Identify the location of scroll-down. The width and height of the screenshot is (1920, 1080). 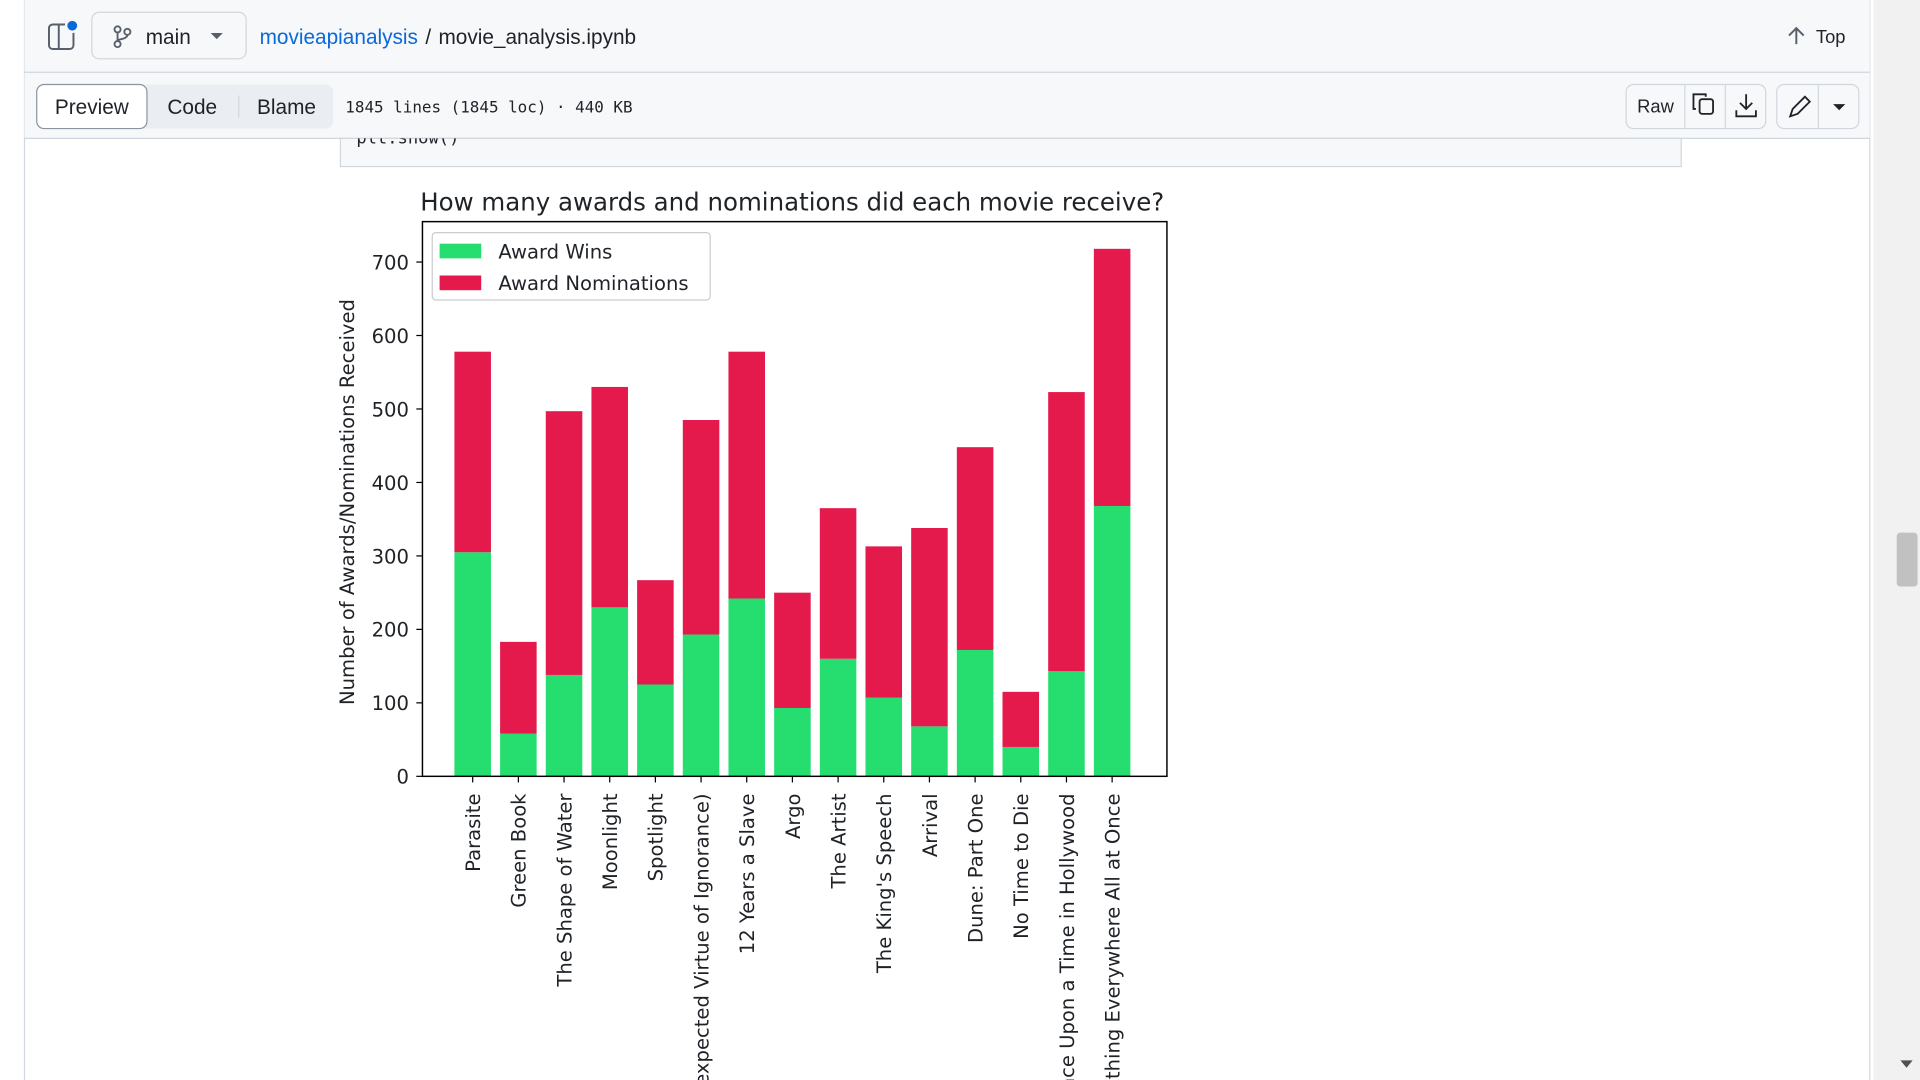
(1906, 1064).